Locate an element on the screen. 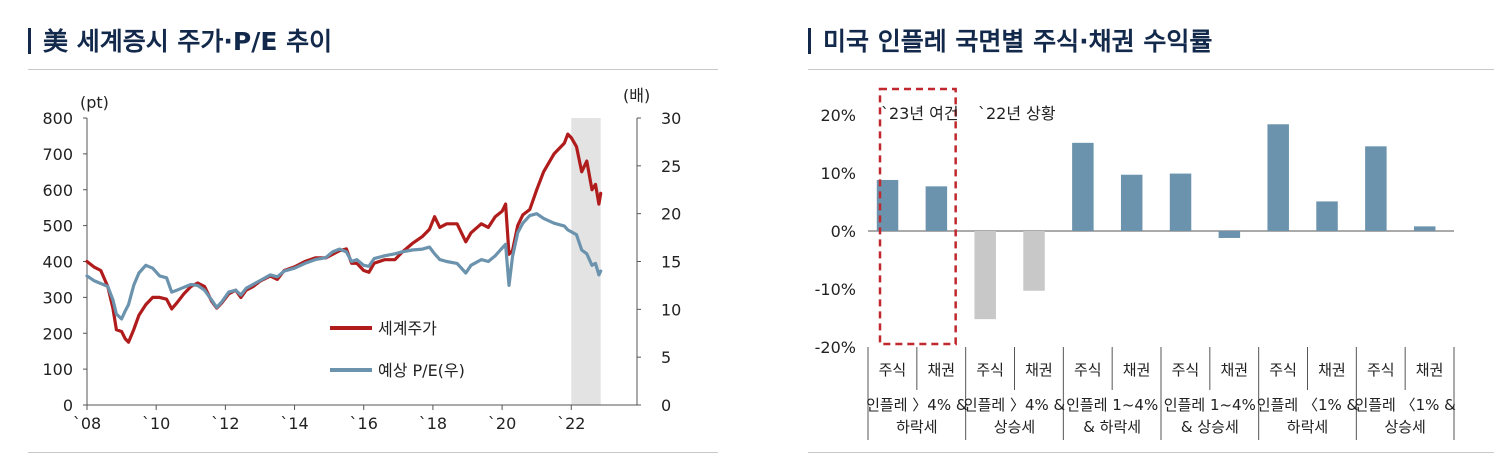 This screenshot has height=459, width=1500. x-tick-label: `22 is located at coordinates (571, 423).